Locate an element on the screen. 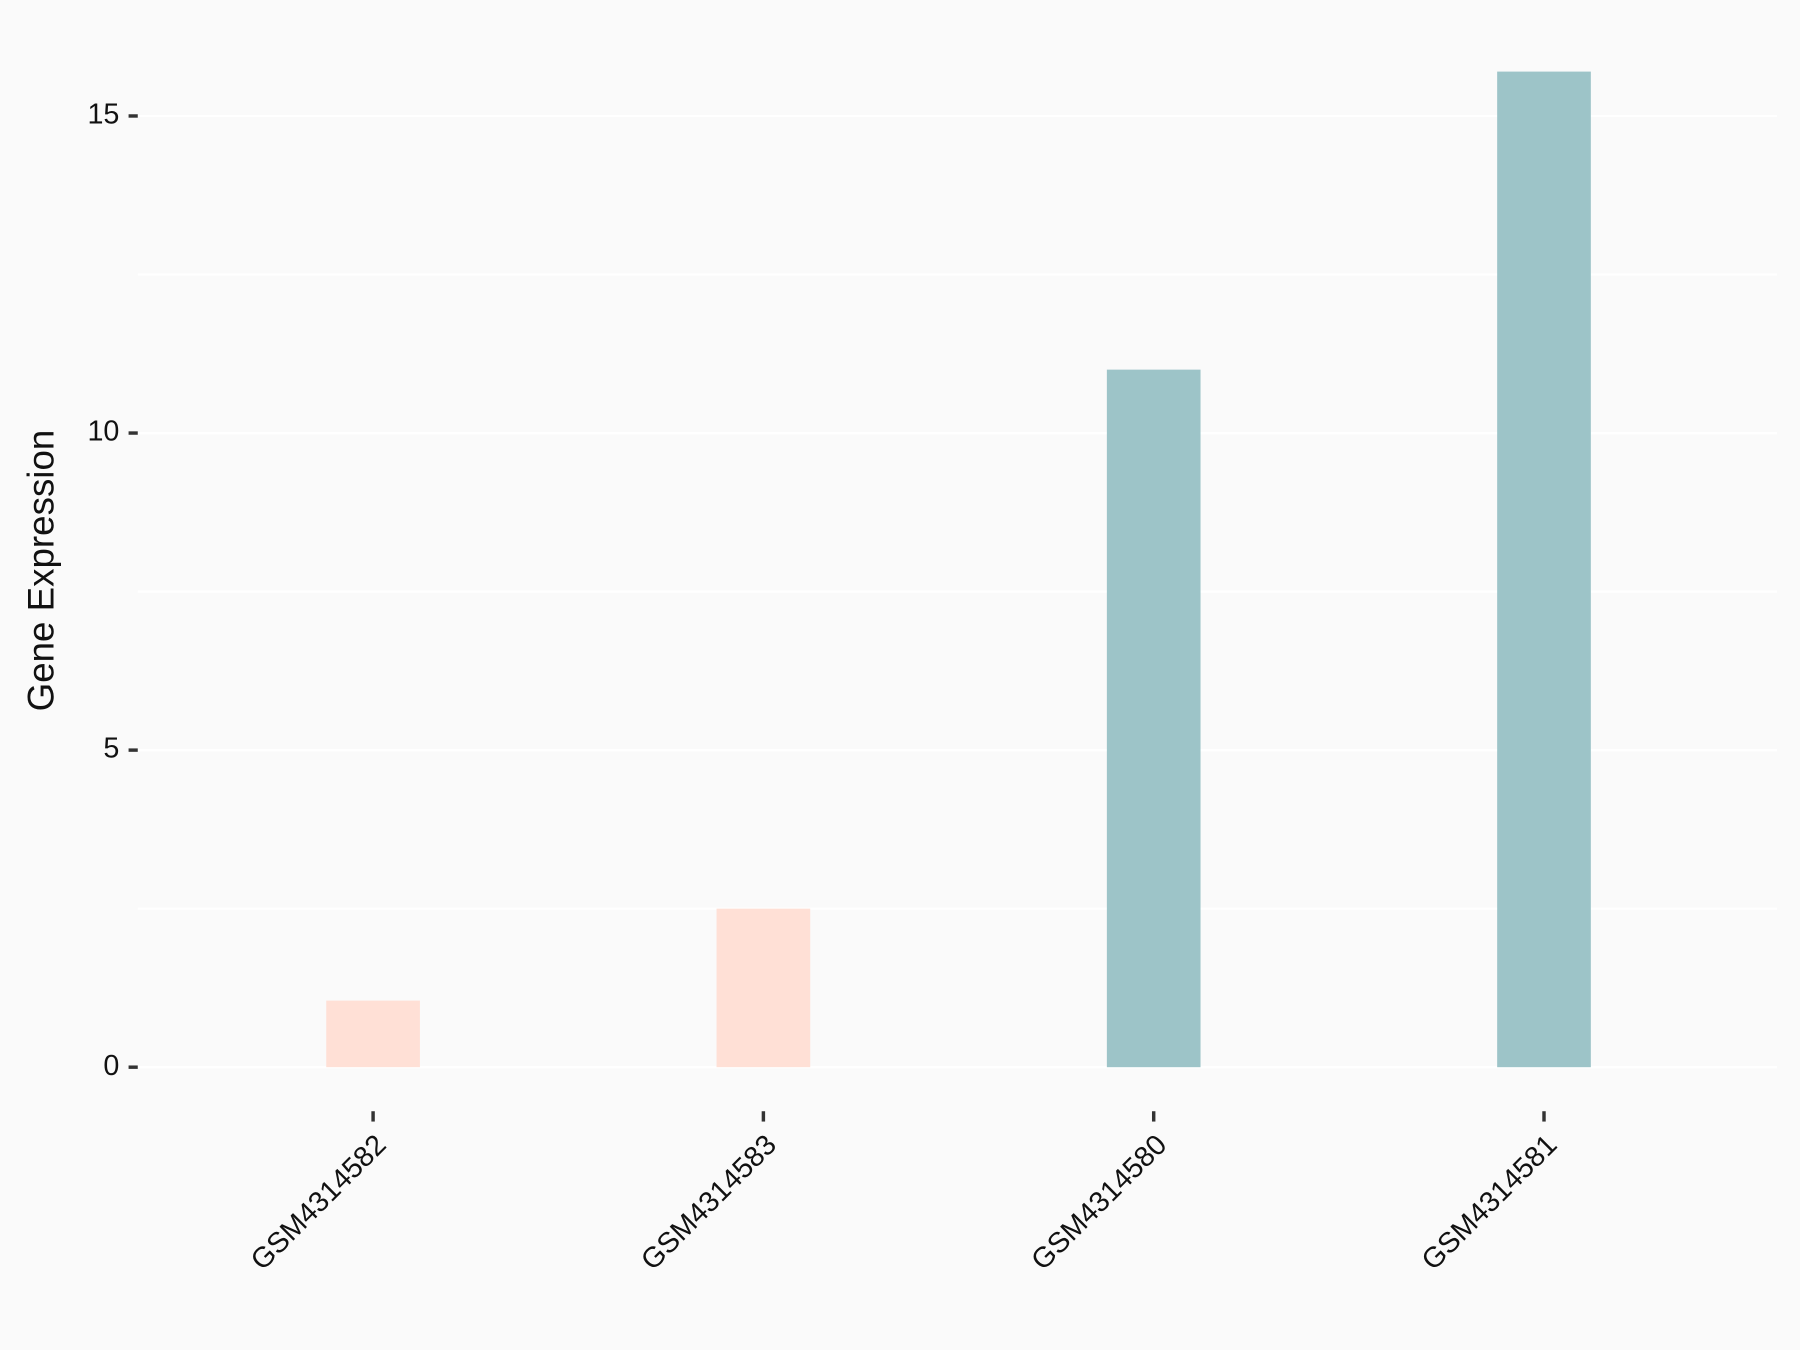 This screenshot has height=1350, width=1800. y-tick-label: 0 is located at coordinates (111, 1066).